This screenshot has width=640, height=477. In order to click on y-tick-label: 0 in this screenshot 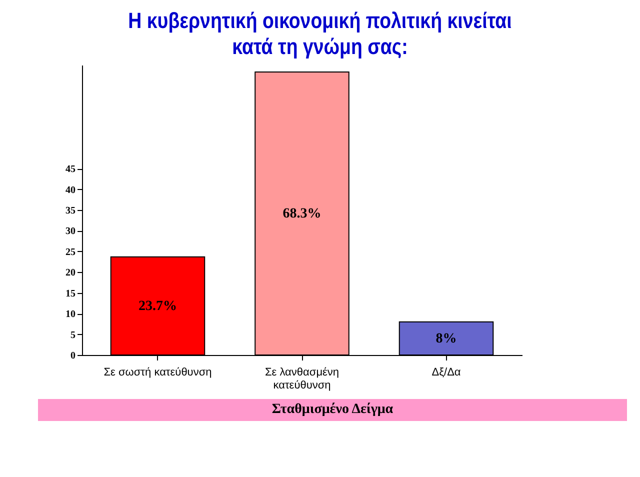, I will do `click(73, 356)`.